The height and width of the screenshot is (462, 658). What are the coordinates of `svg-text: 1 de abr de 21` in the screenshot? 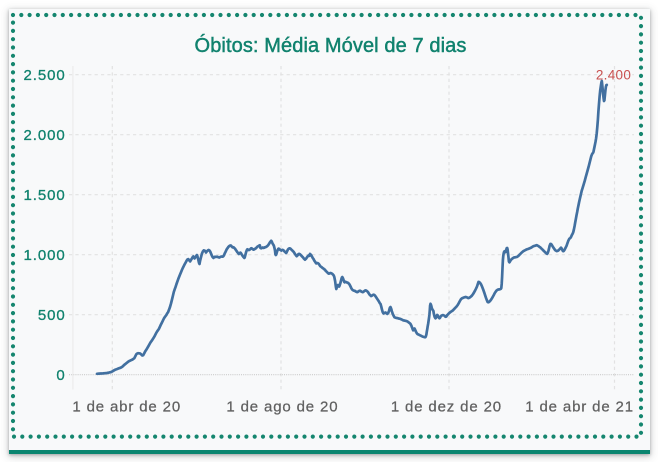 It's located at (579, 406).